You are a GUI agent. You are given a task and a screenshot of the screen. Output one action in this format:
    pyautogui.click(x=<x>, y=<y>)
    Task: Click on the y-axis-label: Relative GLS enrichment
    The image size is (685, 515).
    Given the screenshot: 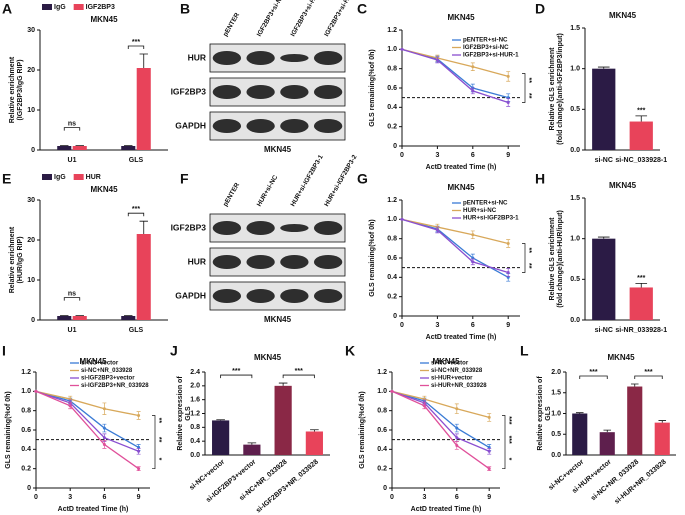 What is the action you would take?
    pyautogui.click(x=552, y=259)
    